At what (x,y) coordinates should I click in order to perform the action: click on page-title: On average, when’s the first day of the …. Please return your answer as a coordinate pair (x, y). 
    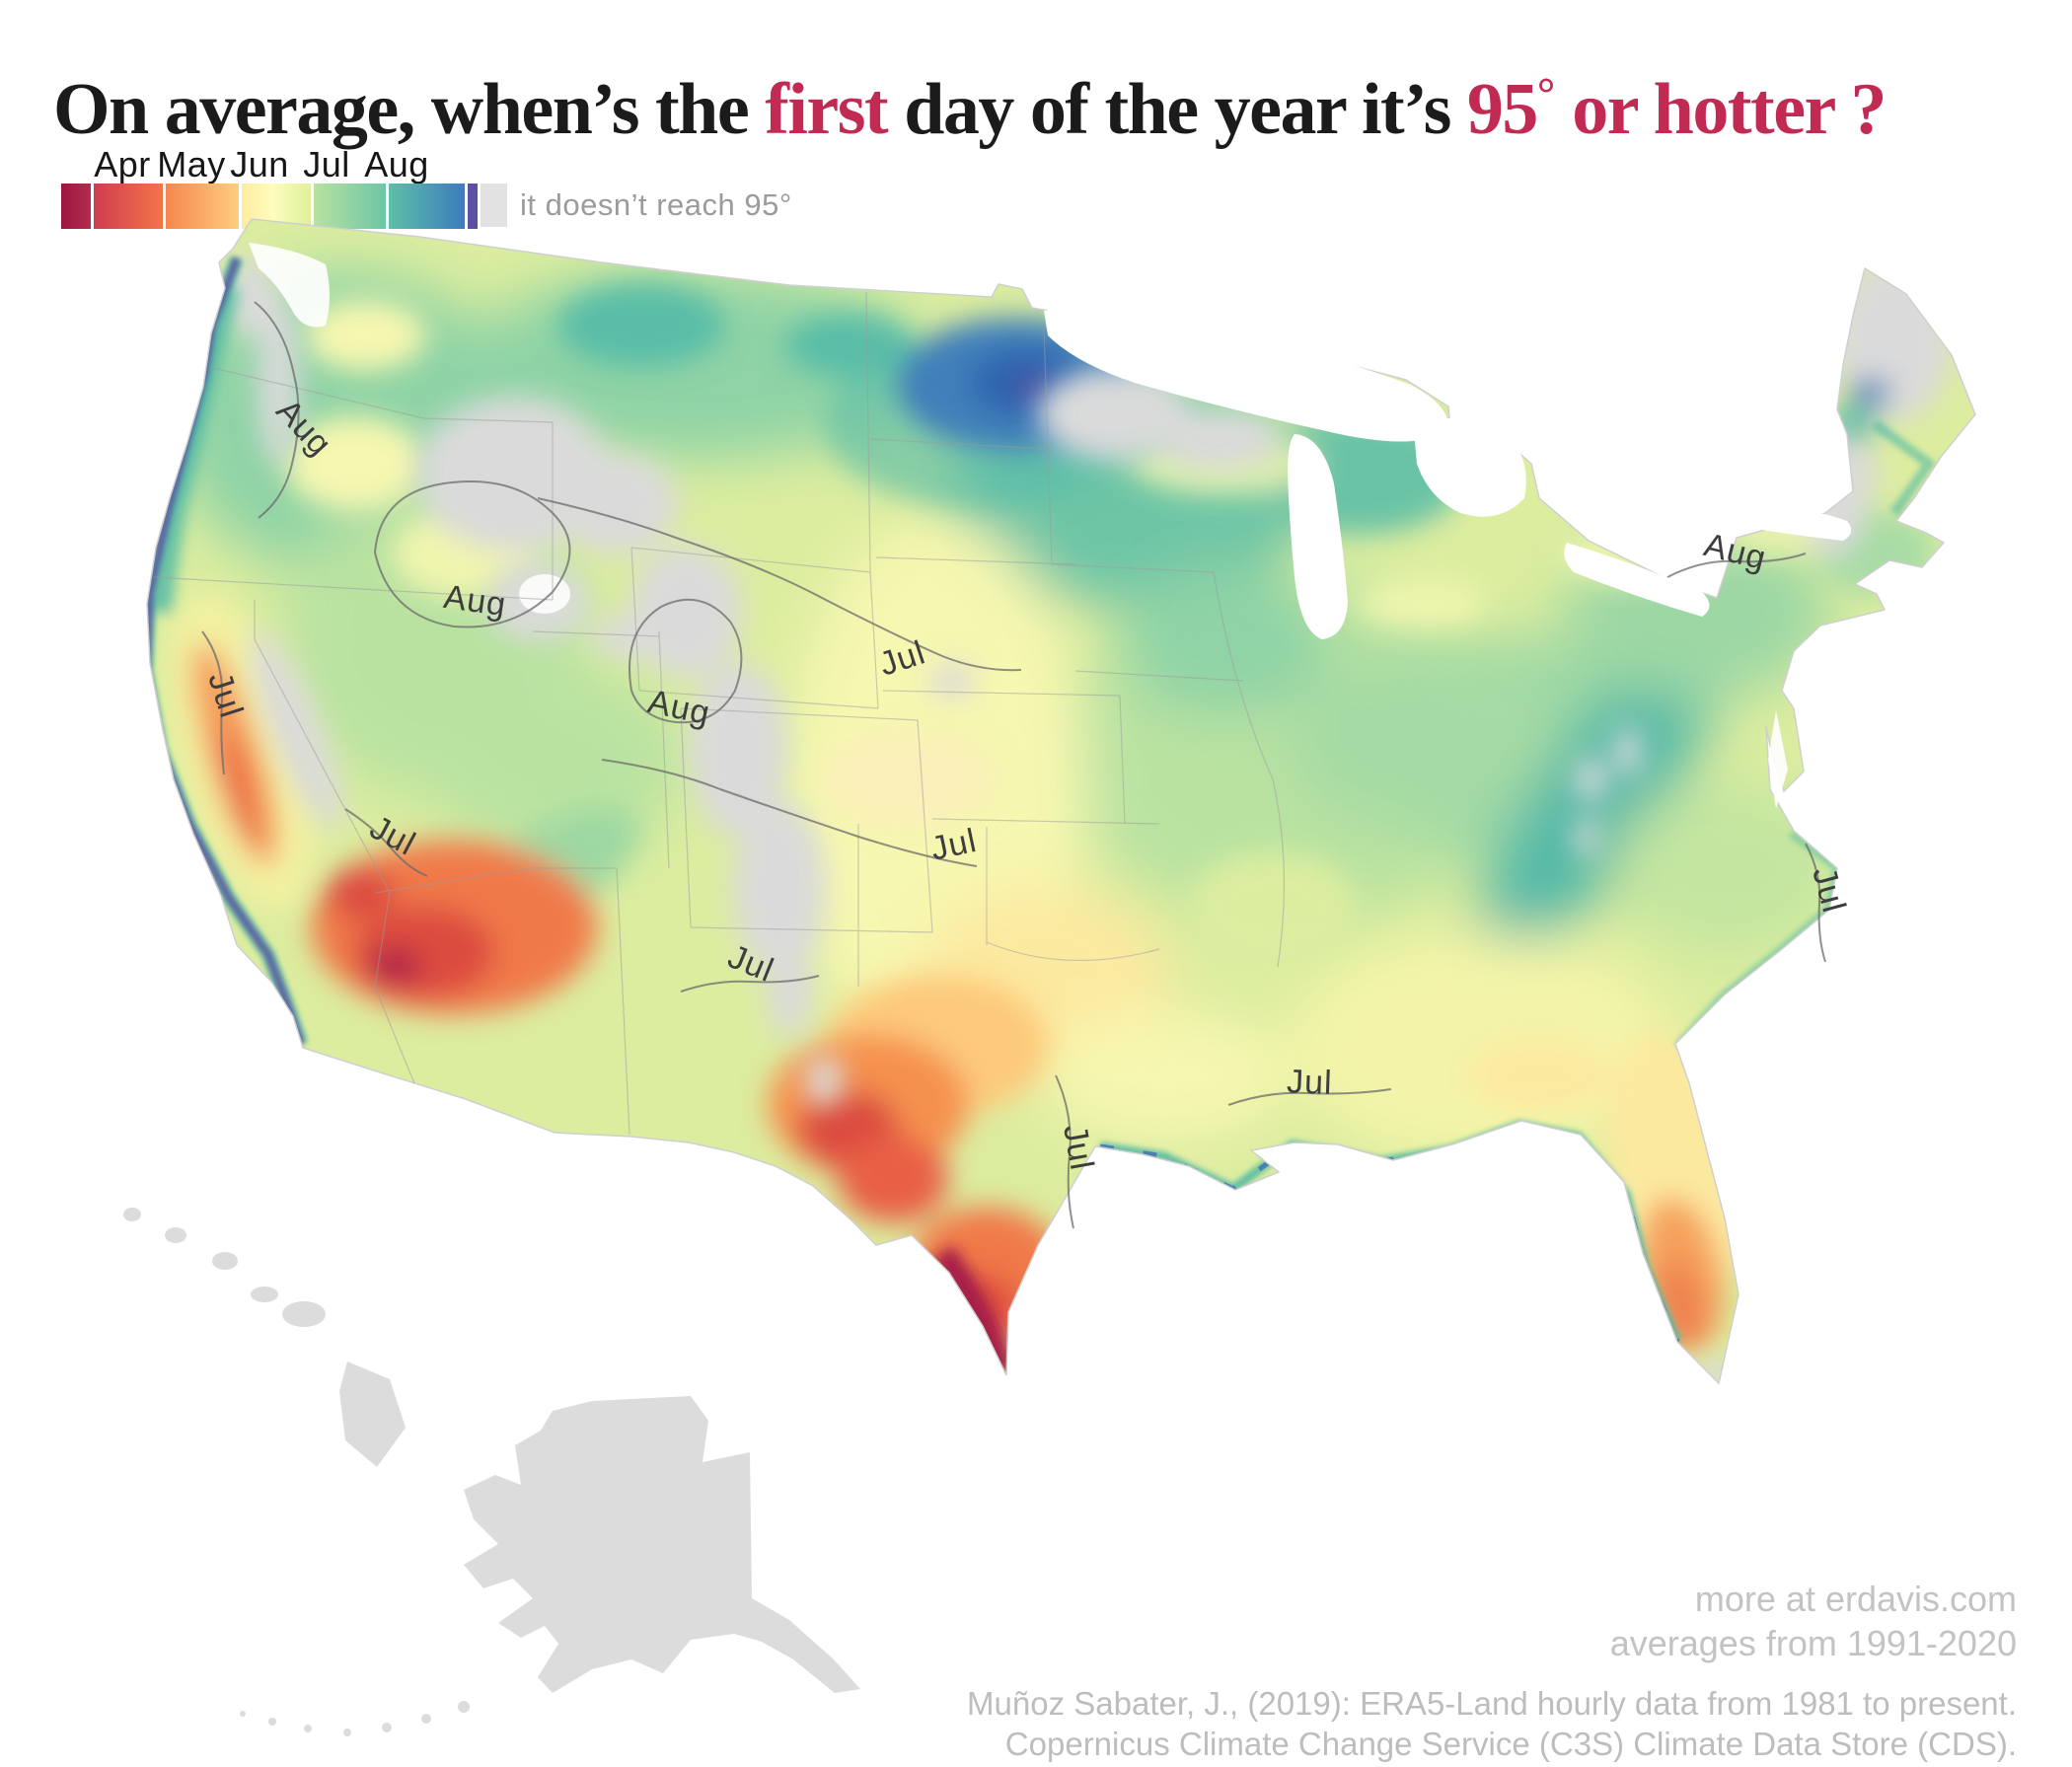
    Looking at the image, I should click on (991, 109).